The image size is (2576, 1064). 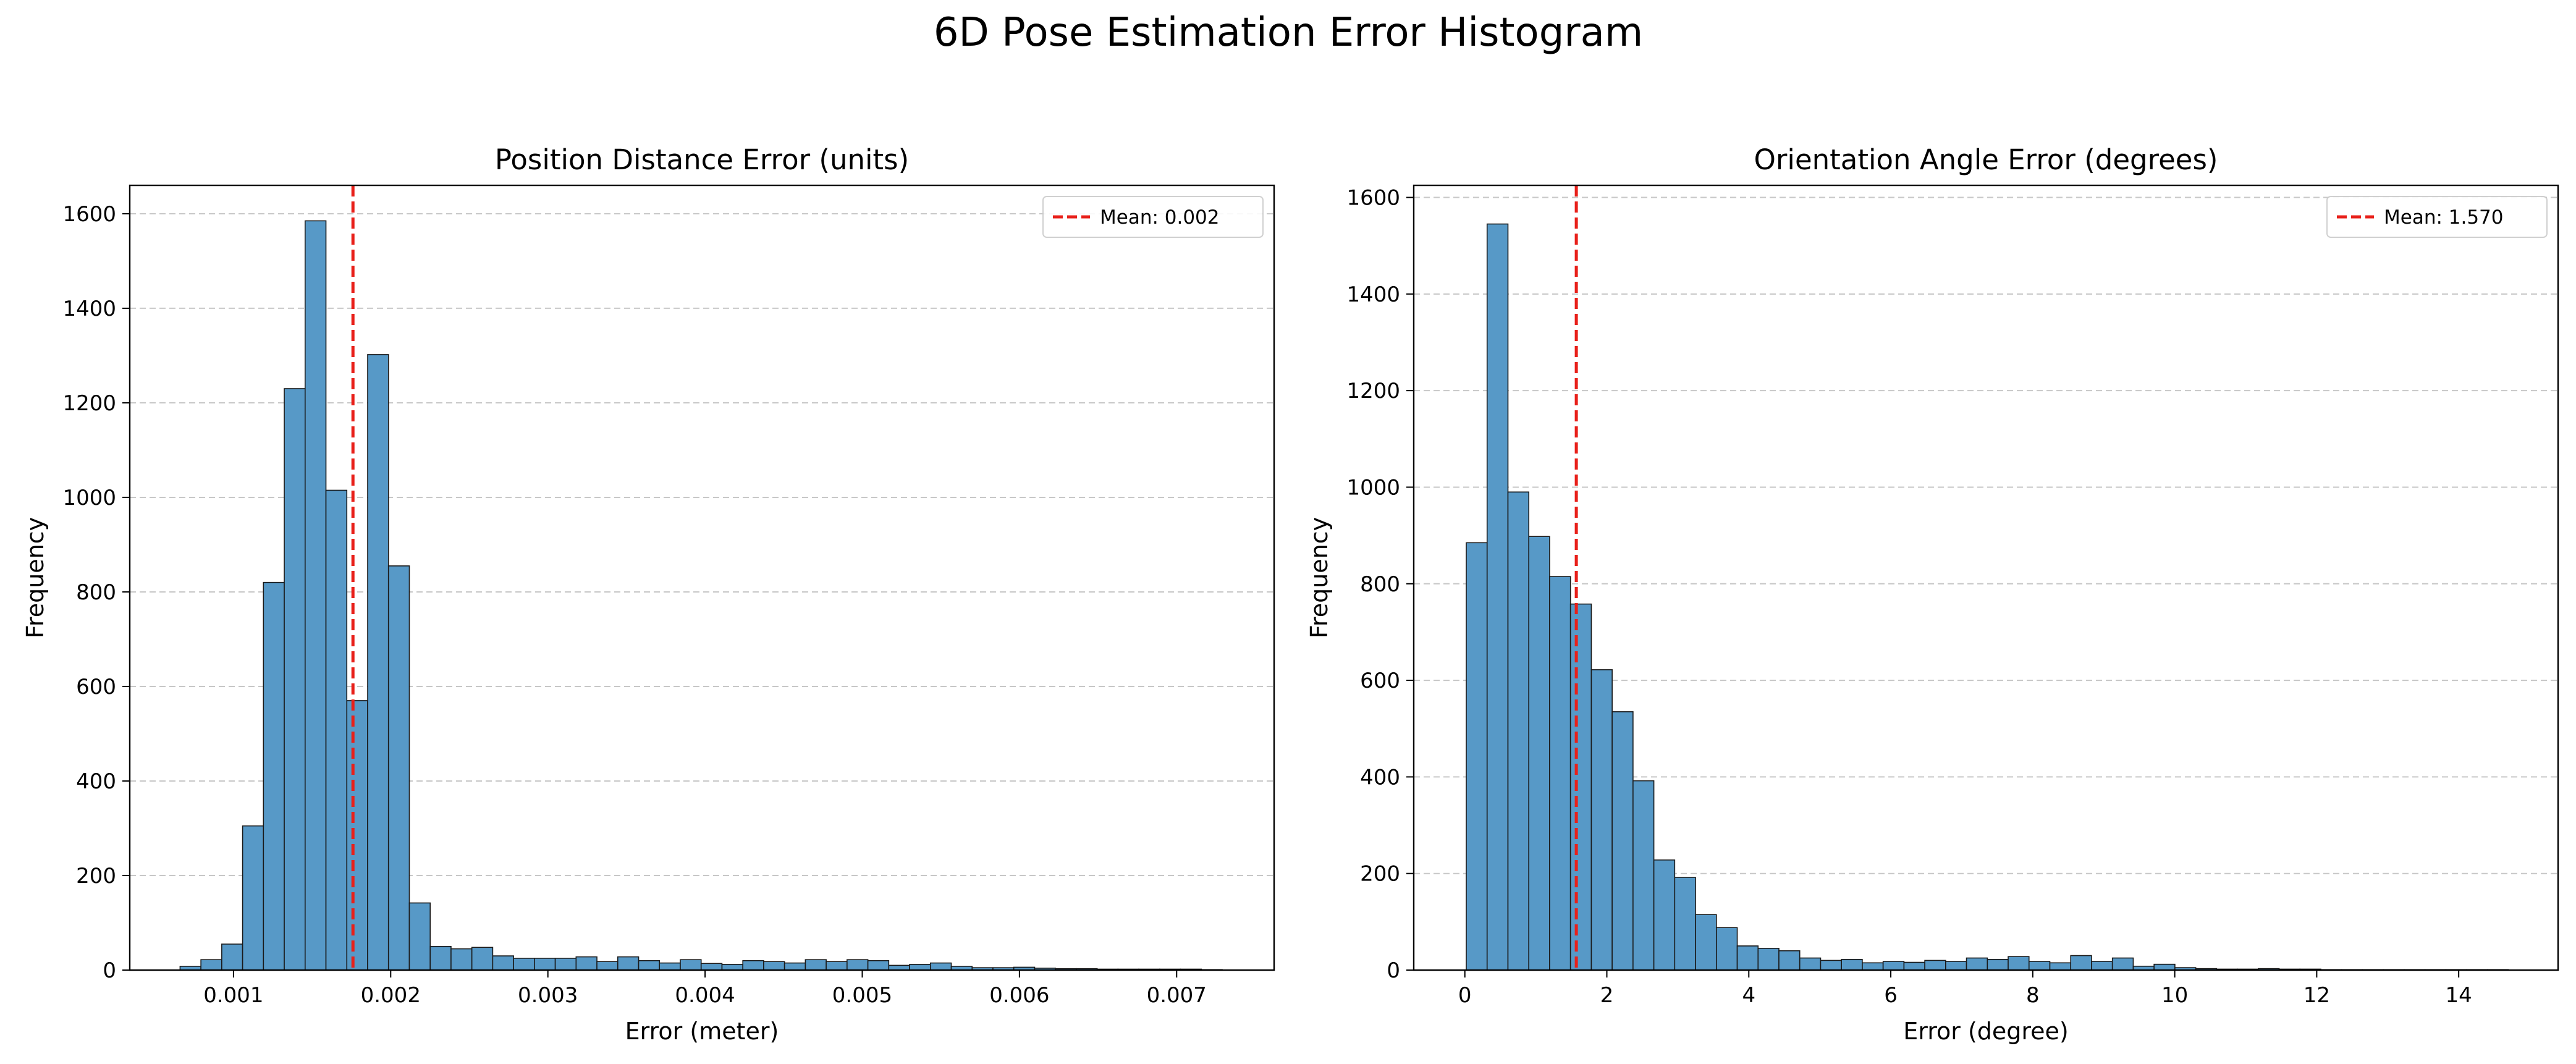 I want to click on subplot-title: Position Distance Error (units), so click(x=702, y=159).